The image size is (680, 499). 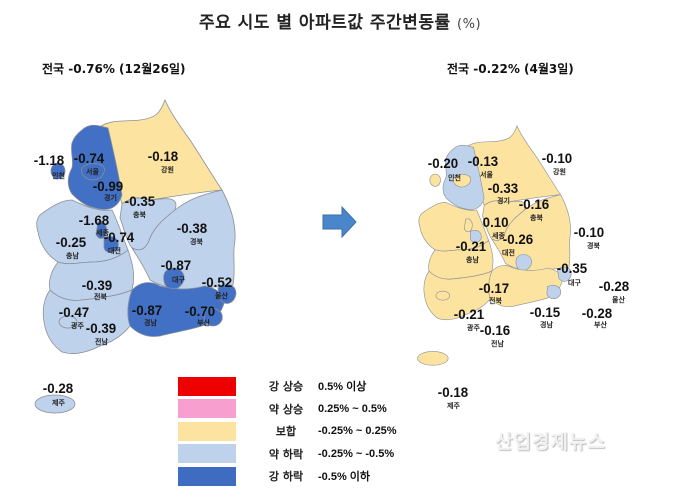 What do you see at coordinates (207, 431) in the screenshot?
I see `legend-swatch-flat` at bounding box center [207, 431].